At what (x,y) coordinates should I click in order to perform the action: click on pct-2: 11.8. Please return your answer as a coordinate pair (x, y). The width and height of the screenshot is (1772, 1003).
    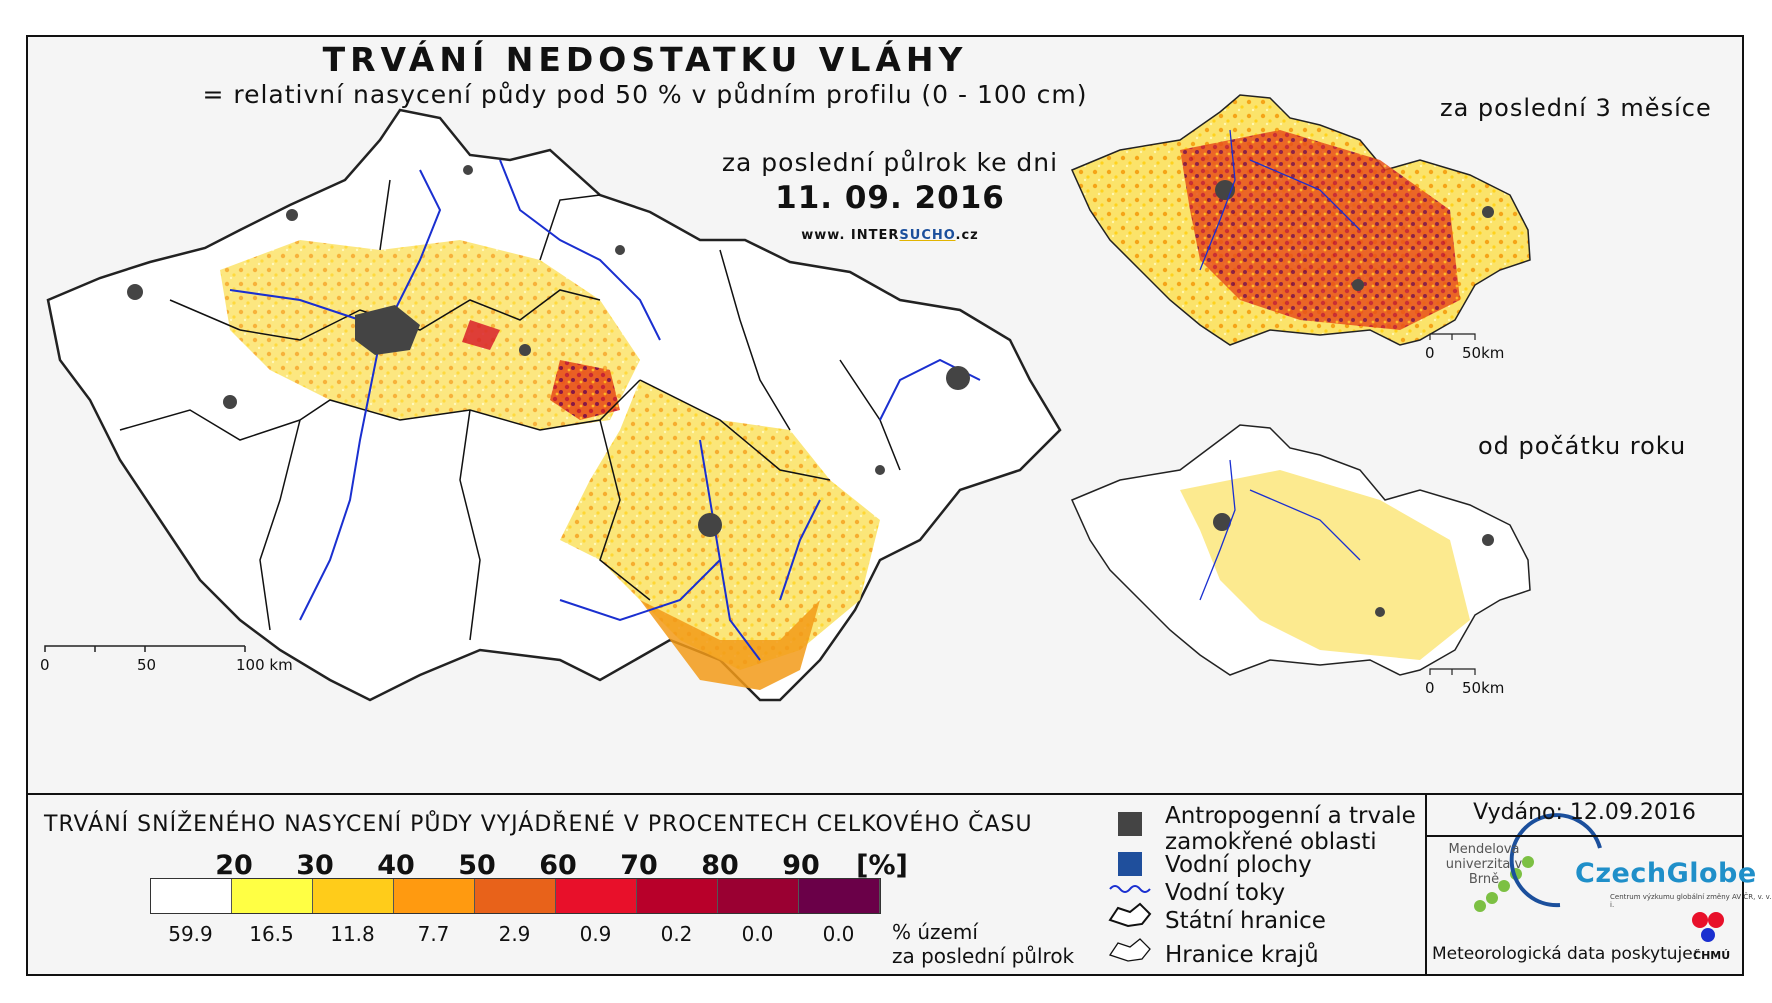
    Looking at the image, I should click on (352, 934).